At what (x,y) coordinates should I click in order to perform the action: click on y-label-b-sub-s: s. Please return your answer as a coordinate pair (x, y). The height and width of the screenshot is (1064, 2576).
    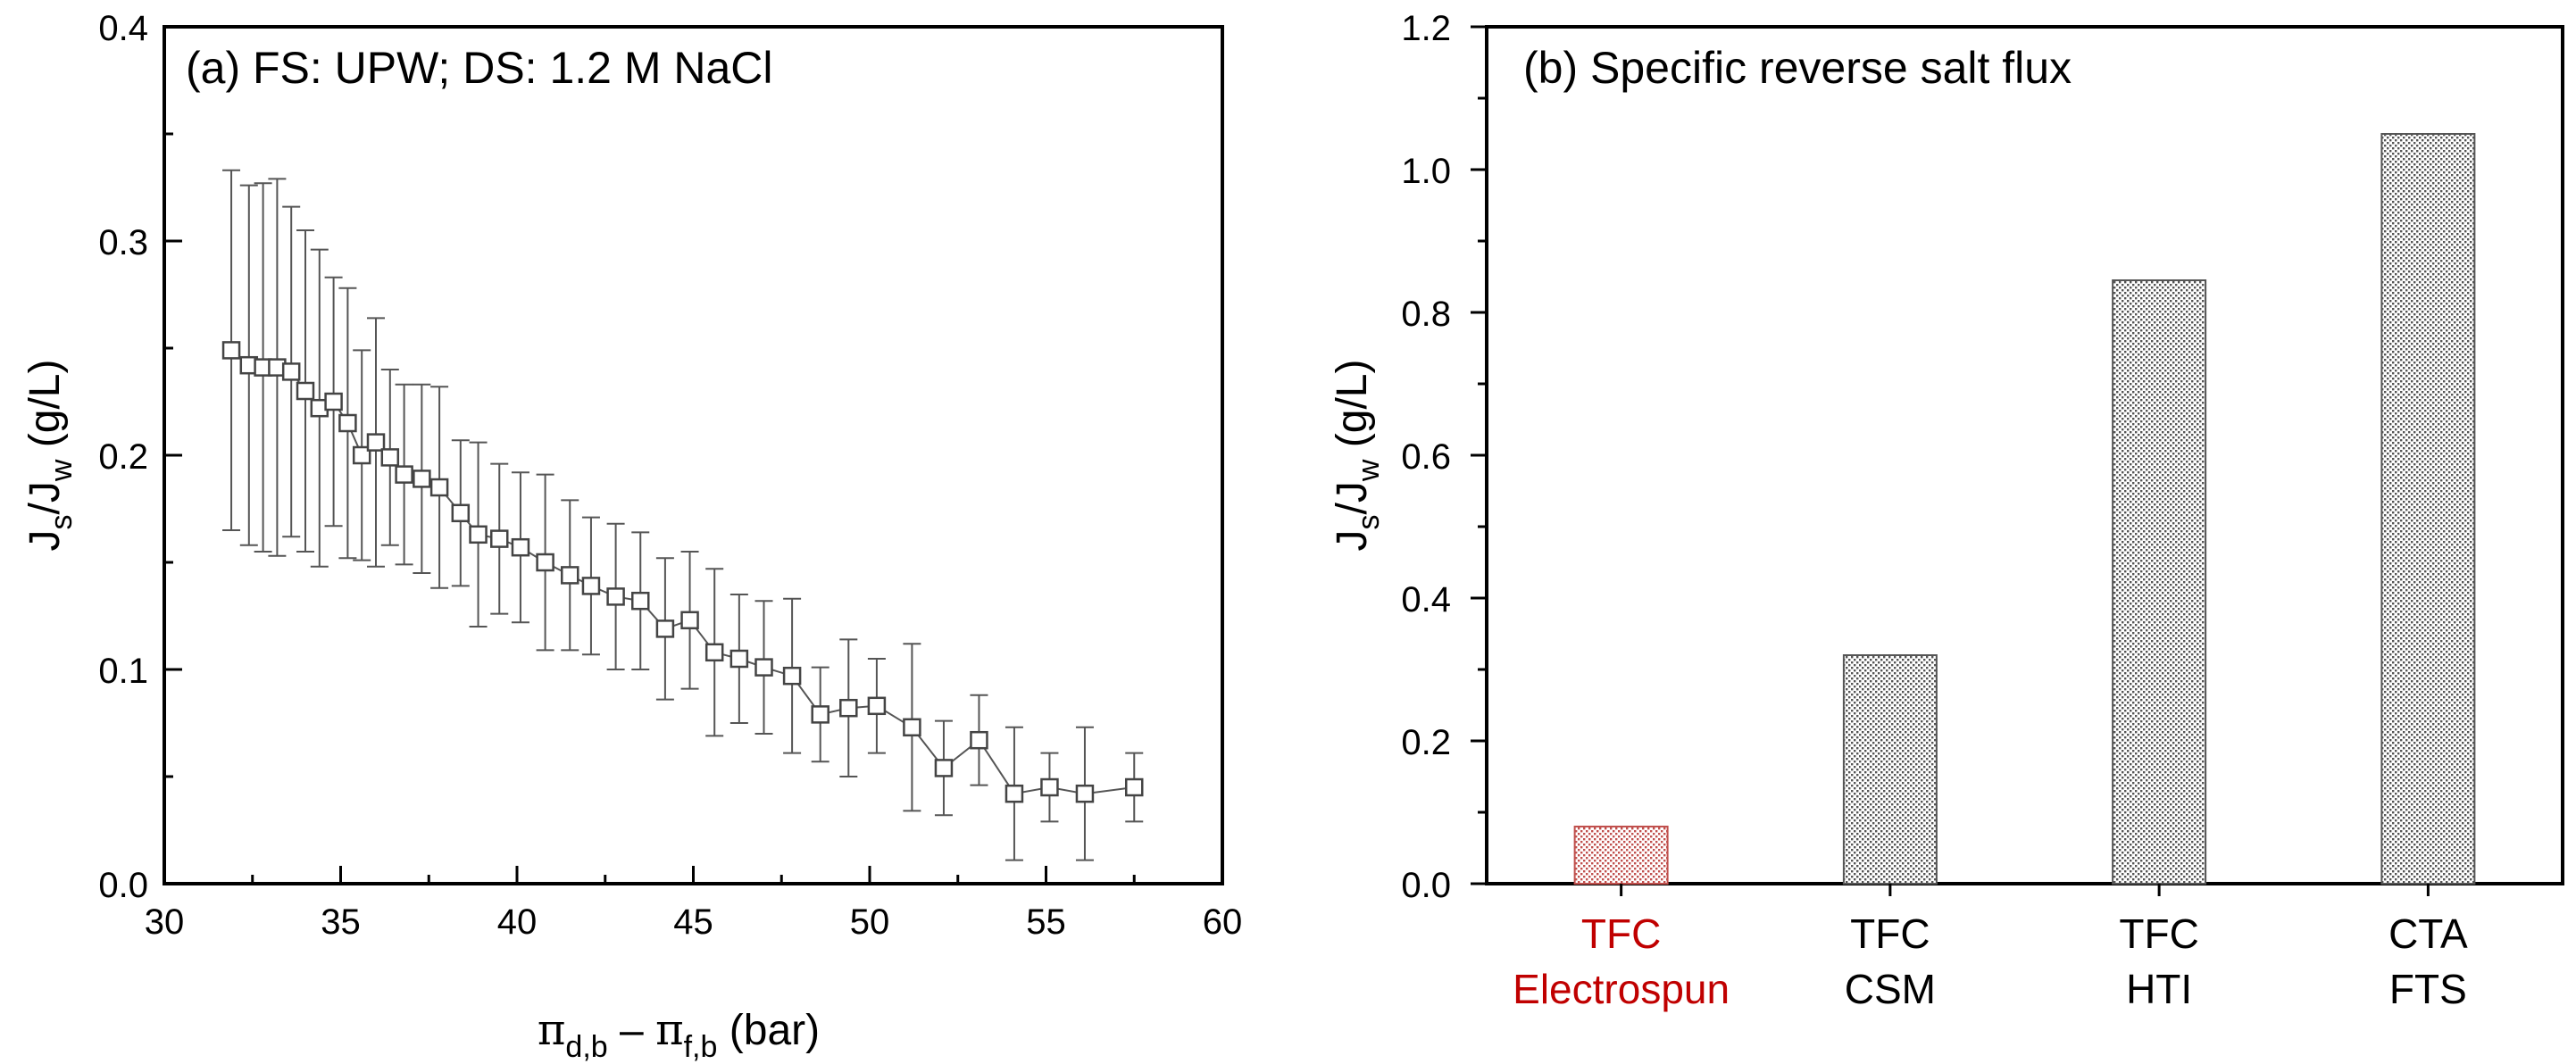
    Looking at the image, I should click on (1369, 521).